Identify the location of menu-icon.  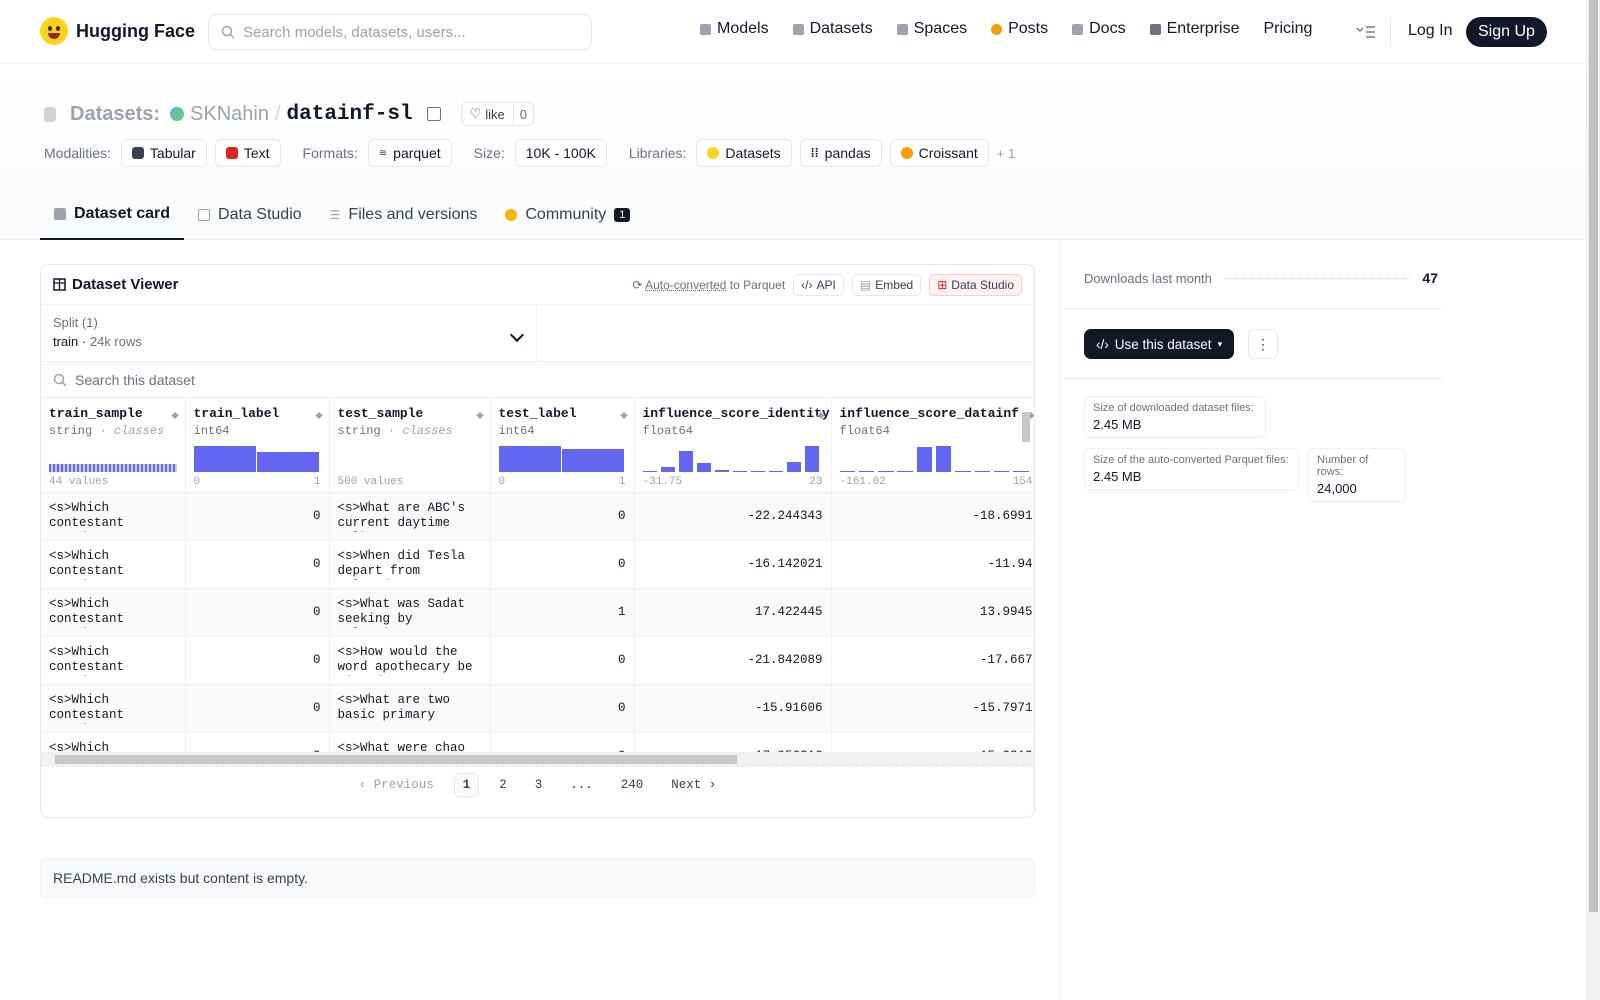
(1366, 32).